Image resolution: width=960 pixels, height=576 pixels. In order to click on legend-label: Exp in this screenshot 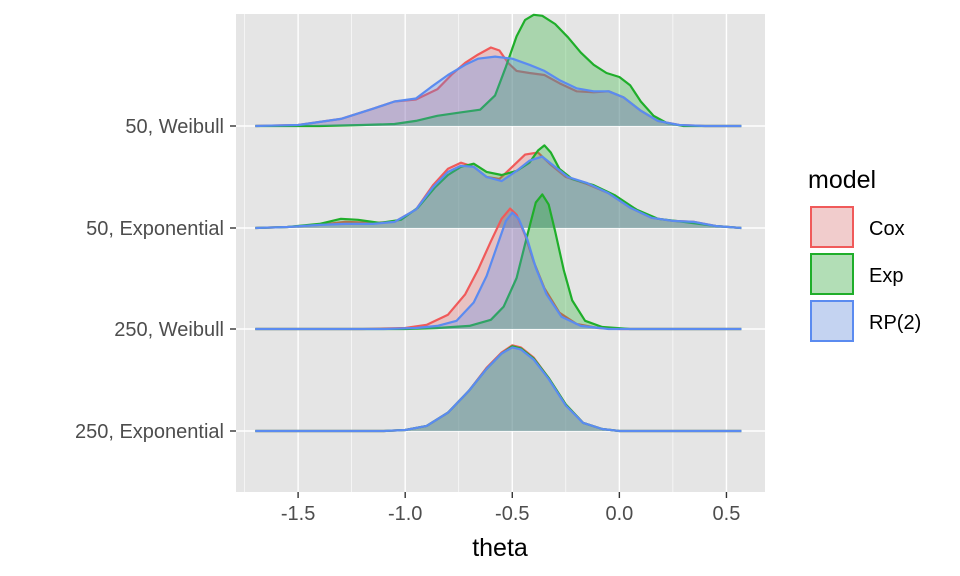, I will do `click(886, 276)`.